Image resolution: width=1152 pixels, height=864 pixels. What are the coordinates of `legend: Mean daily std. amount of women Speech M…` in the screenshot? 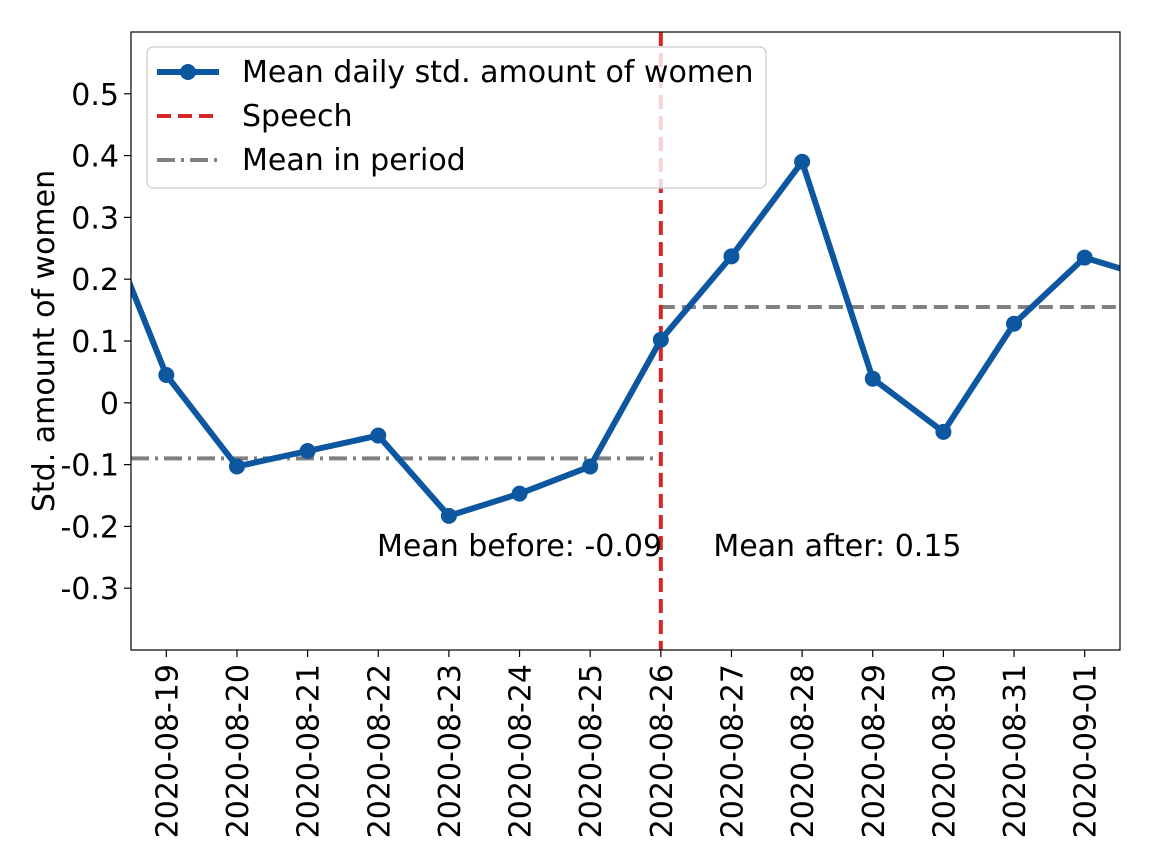 It's located at (456, 117).